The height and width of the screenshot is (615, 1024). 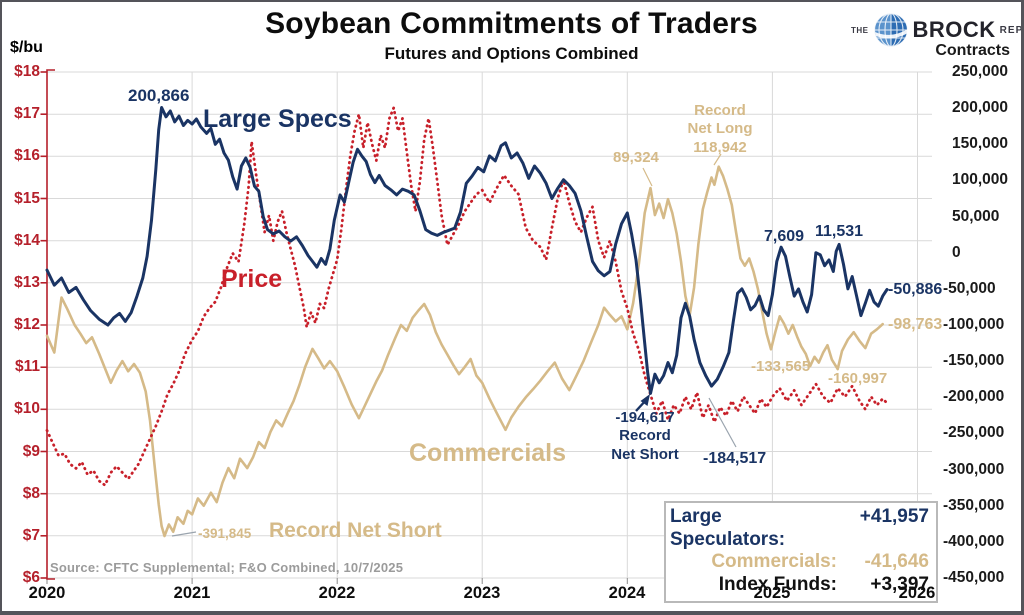 I want to click on logo-report-text: REPORT, so click(x=1011, y=30).